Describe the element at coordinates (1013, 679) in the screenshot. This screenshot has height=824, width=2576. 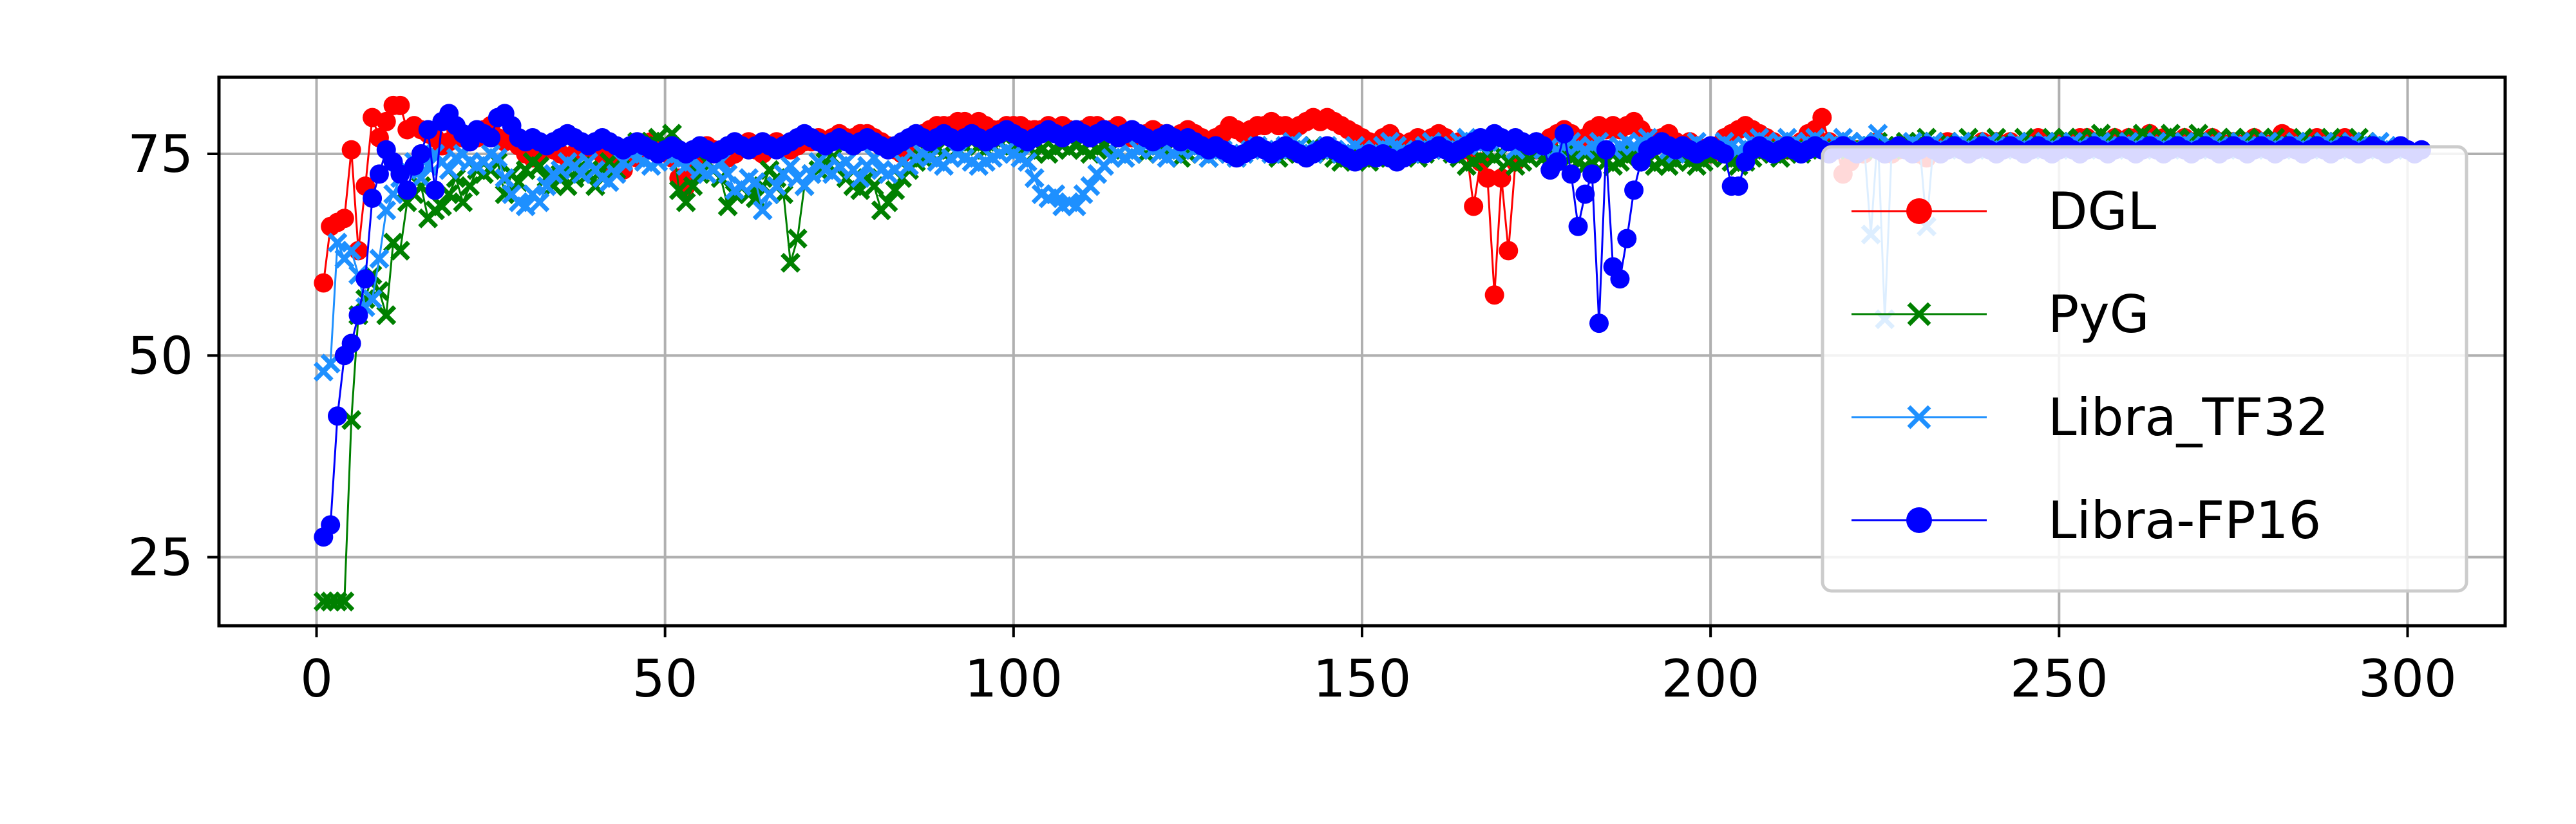
I see `x-tick-label: 100` at that location.